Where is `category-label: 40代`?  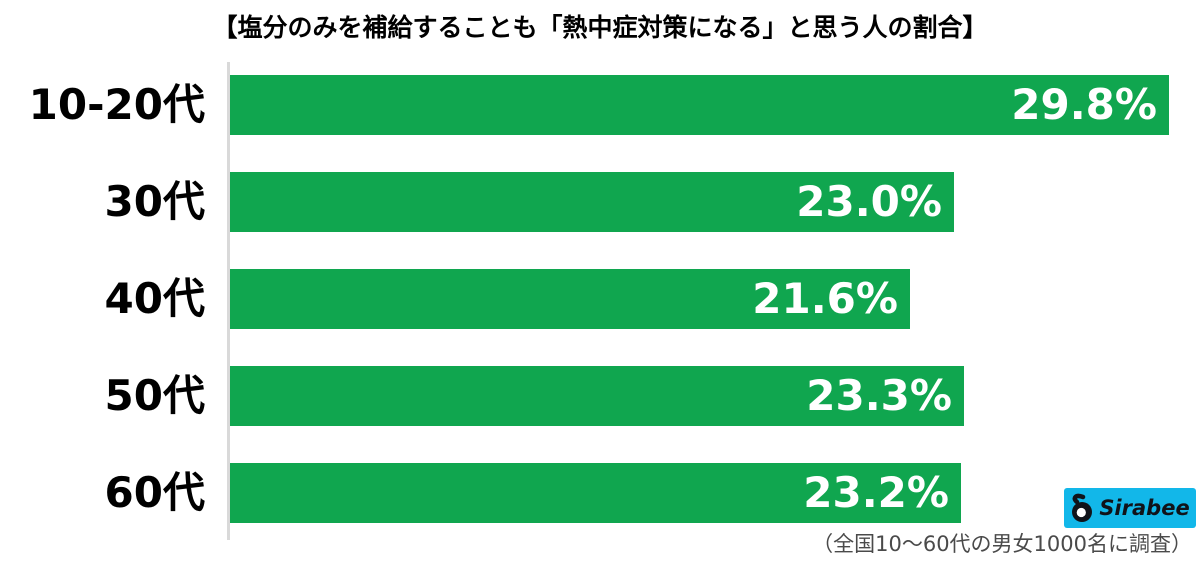
category-label: 40代 is located at coordinates (154, 298).